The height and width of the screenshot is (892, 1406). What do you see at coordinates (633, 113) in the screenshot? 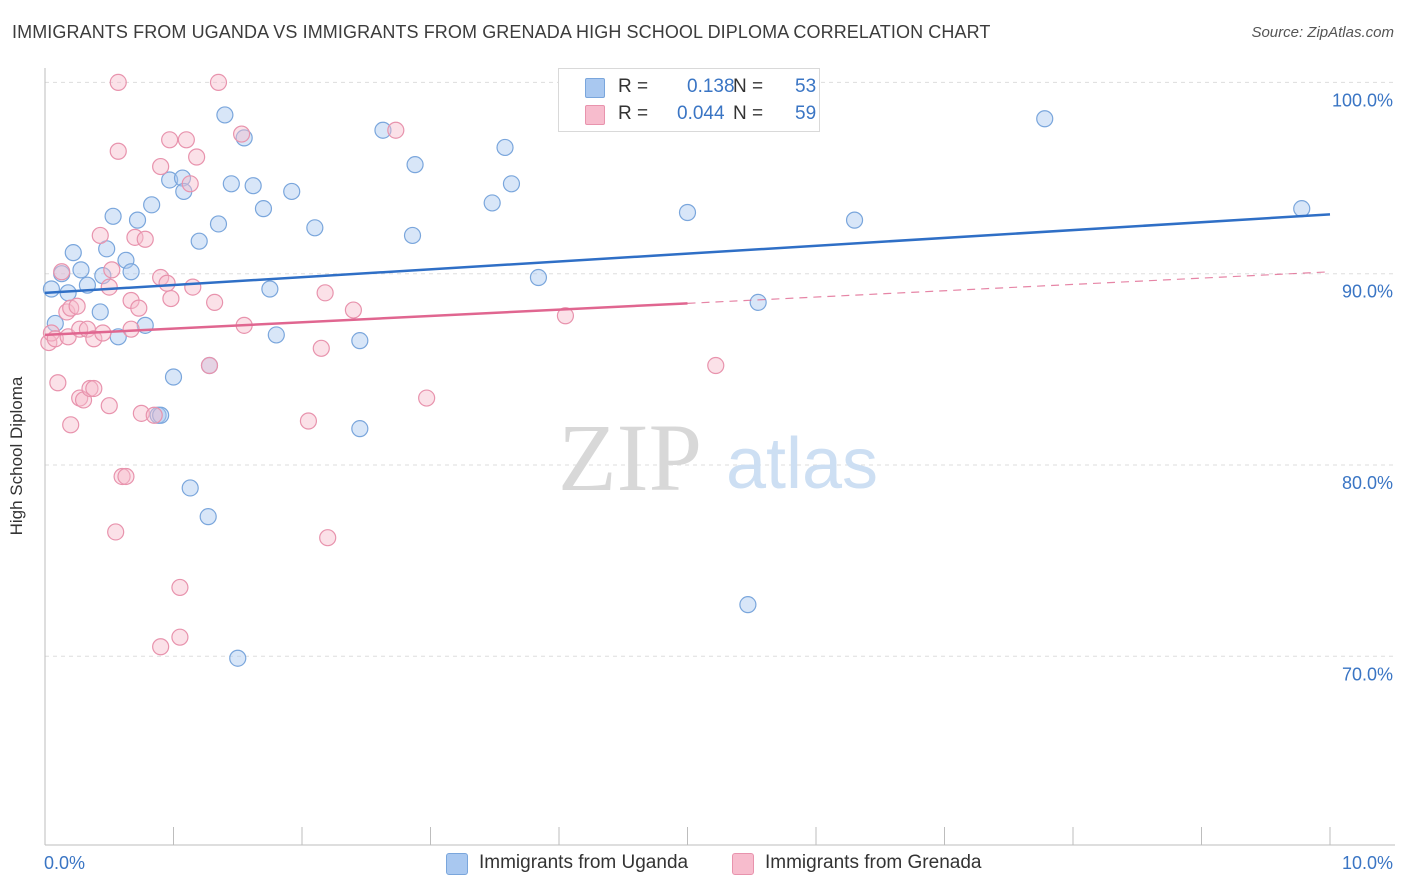
I see `grenada-r-label: R =` at bounding box center [633, 113].